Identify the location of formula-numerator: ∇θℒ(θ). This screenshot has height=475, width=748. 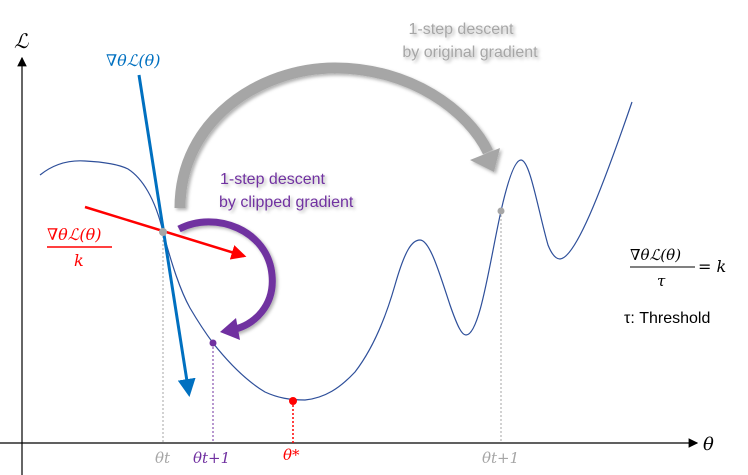
(655, 255).